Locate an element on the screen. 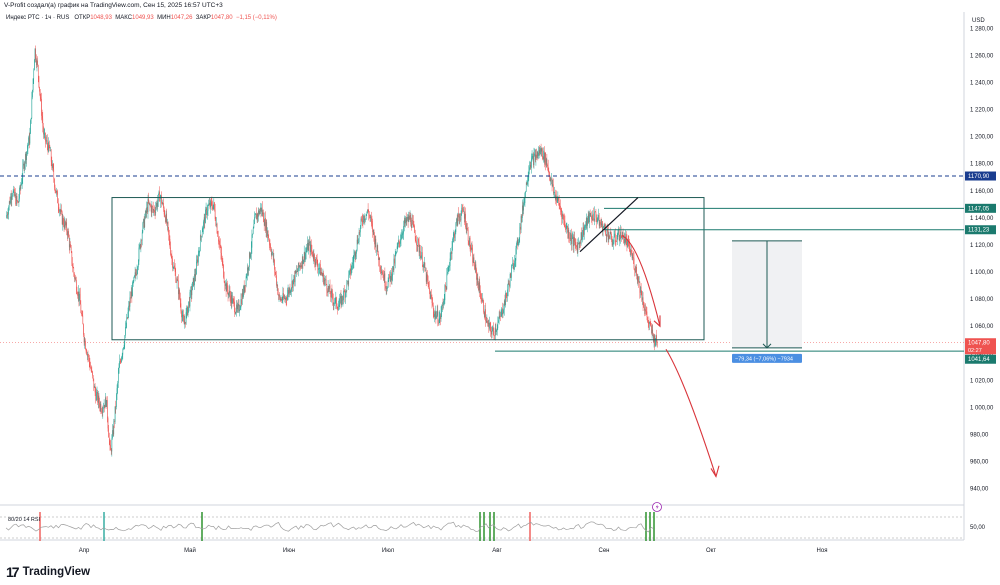  price-range-measure: −79,34 (−7,06%) −7934 is located at coordinates (767, 301).